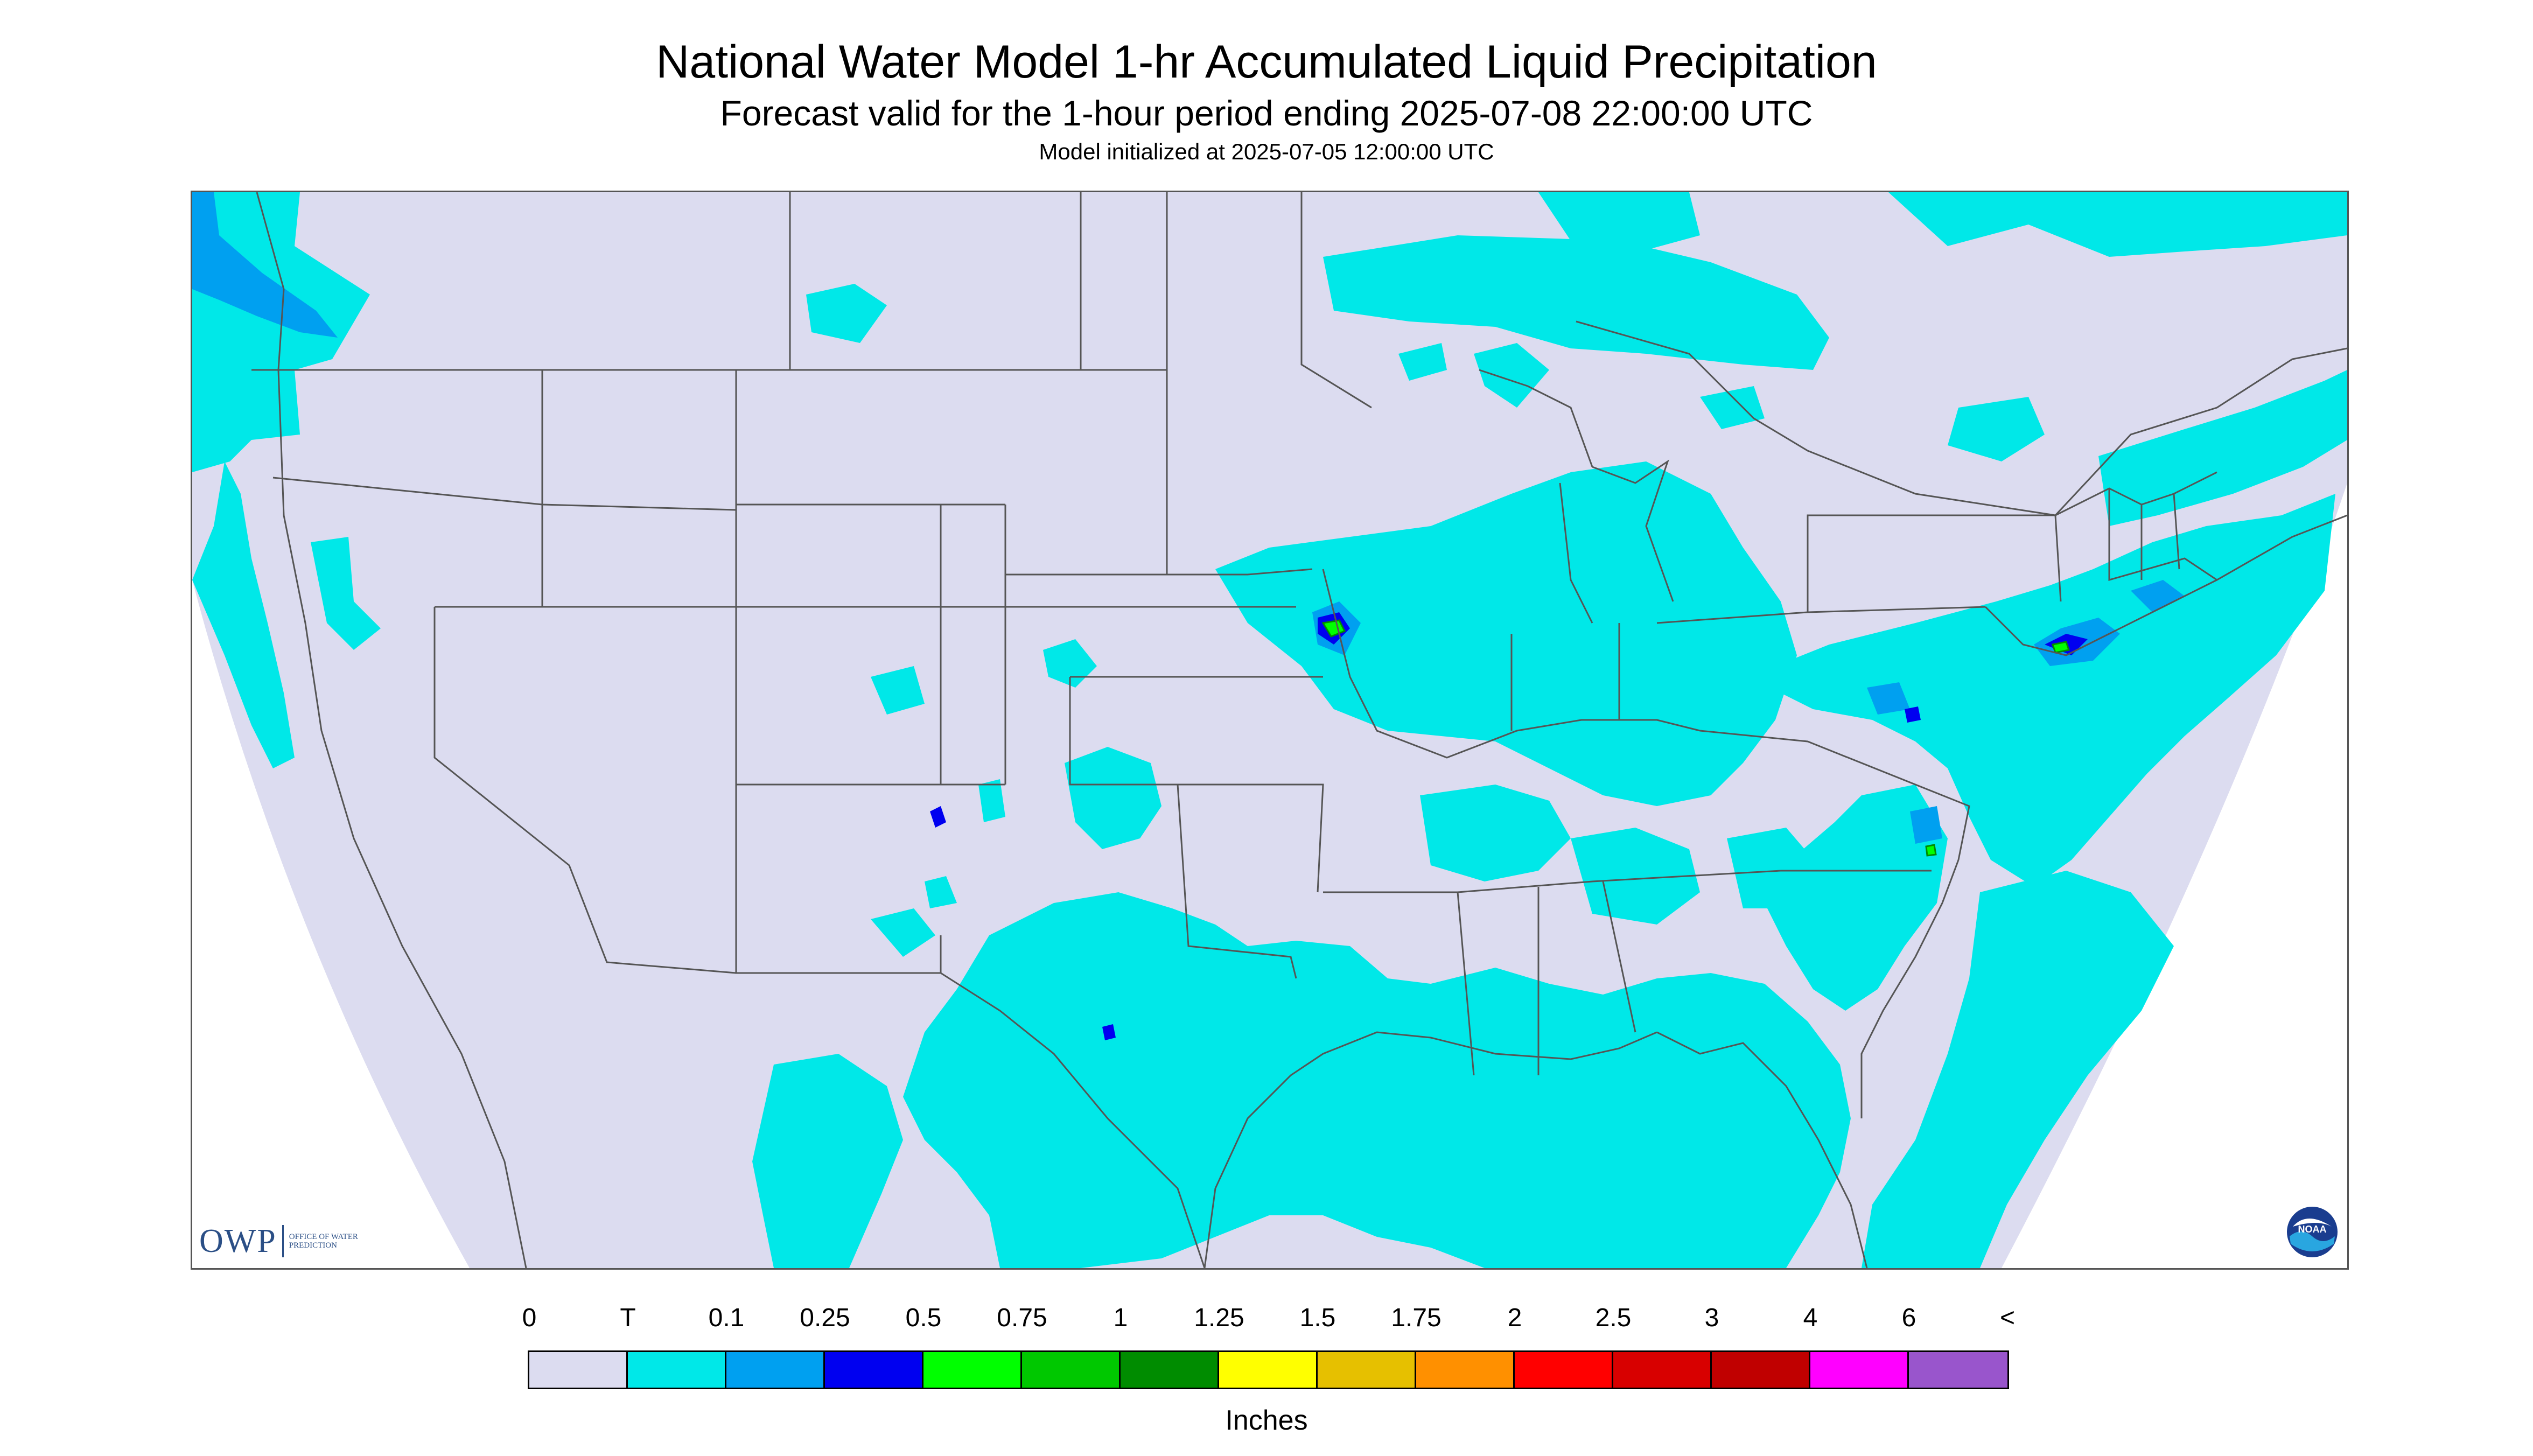 Image resolution: width=2533 pixels, height=1456 pixels. What do you see at coordinates (923, 1318) in the screenshot?
I see `legend-label-4: 0.5` at bounding box center [923, 1318].